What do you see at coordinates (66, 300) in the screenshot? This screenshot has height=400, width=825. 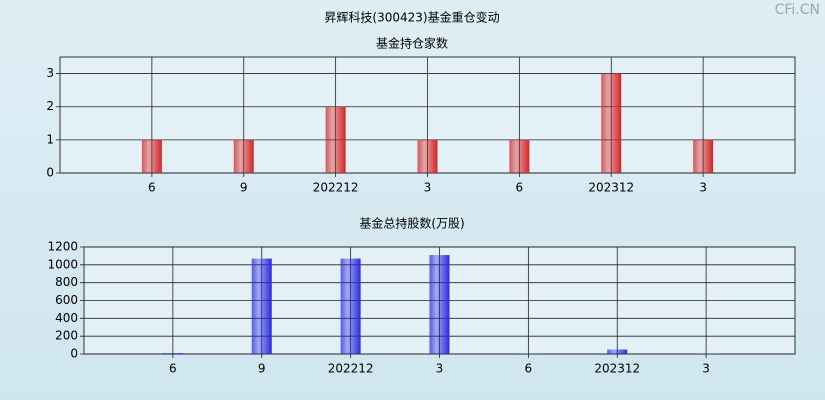 I see `y-tick-label: 600` at bounding box center [66, 300].